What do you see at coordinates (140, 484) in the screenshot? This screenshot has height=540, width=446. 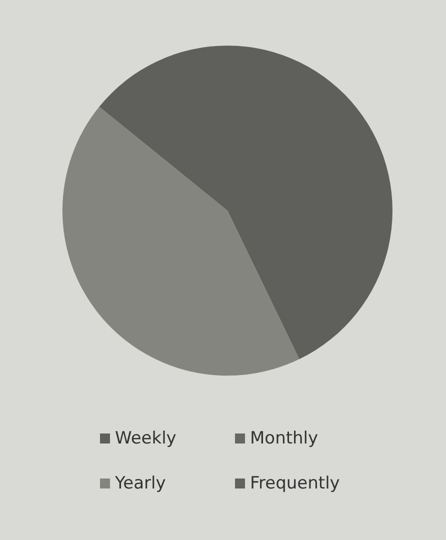 I see `legend-label: Yearly` at bounding box center [140, 484].